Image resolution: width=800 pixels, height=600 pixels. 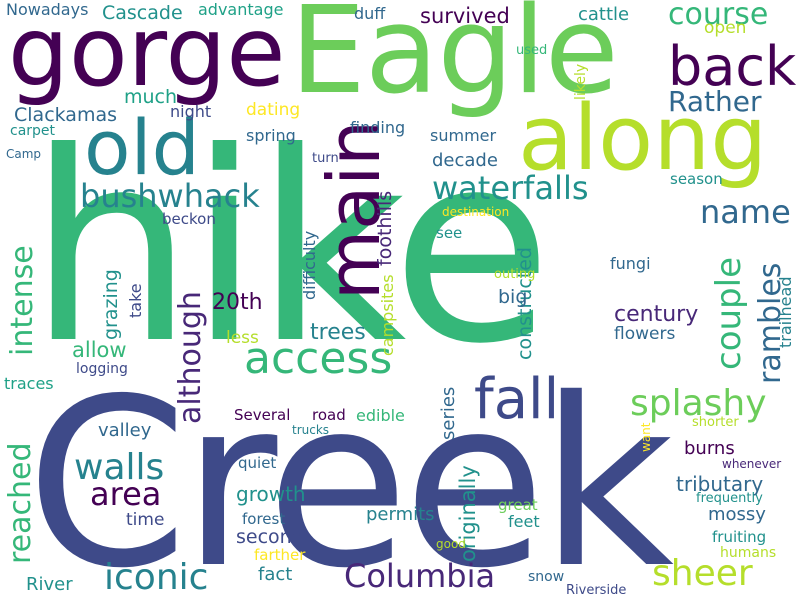 What do you see at coordinates (698, 403) in the screenshot?
I see `word-splashy: splashy` at bounding box center [698, 403].